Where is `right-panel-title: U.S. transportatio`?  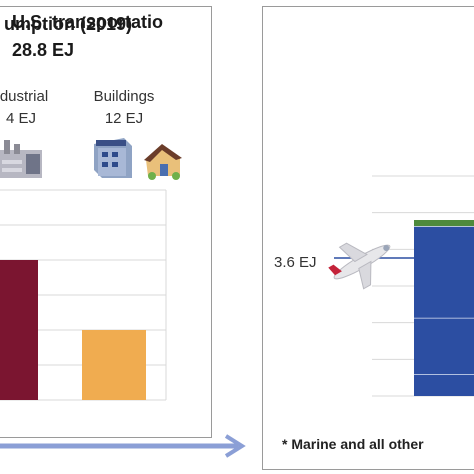 right-panel-title: U.S. transportatio is located at coordinates (88, 22).